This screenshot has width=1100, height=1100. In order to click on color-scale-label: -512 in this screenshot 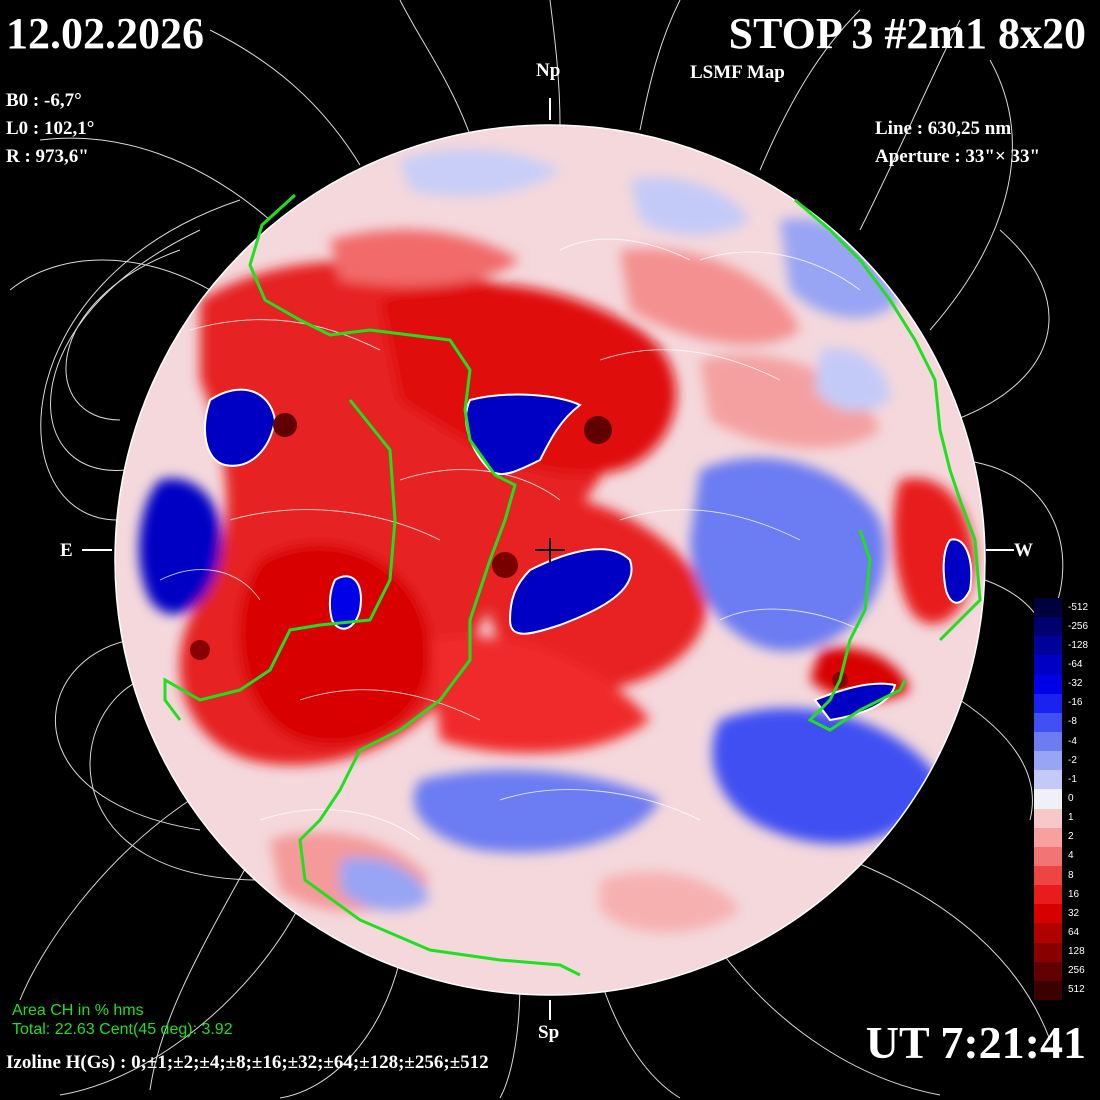, I will do `click(1078, 607)`.